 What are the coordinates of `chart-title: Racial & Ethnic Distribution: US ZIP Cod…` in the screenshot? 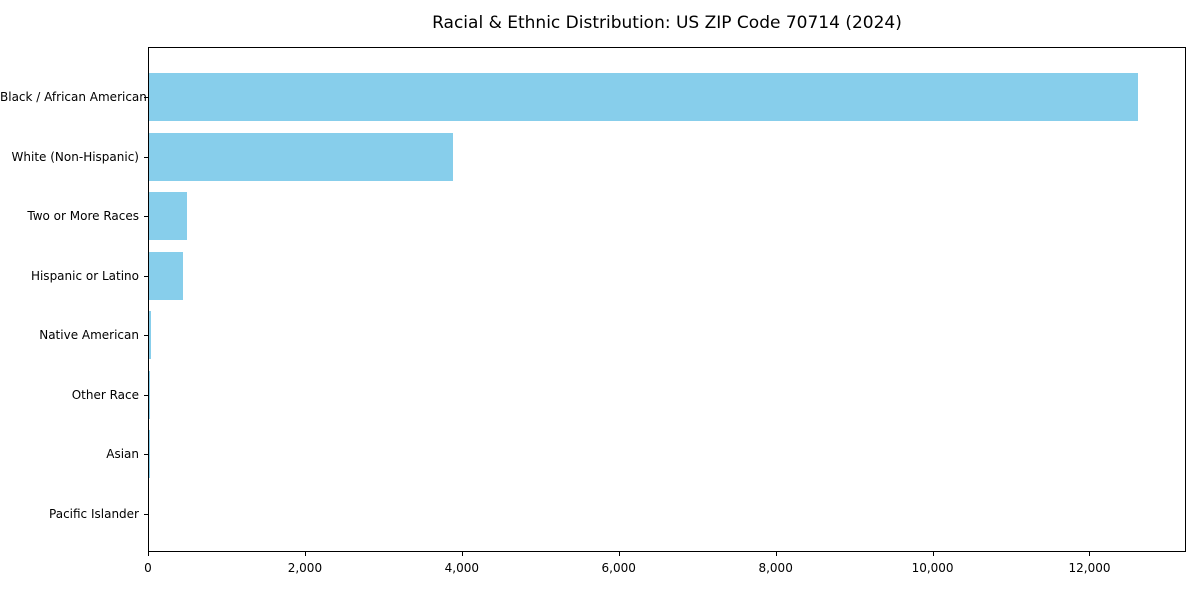 It's located at (667, 23).